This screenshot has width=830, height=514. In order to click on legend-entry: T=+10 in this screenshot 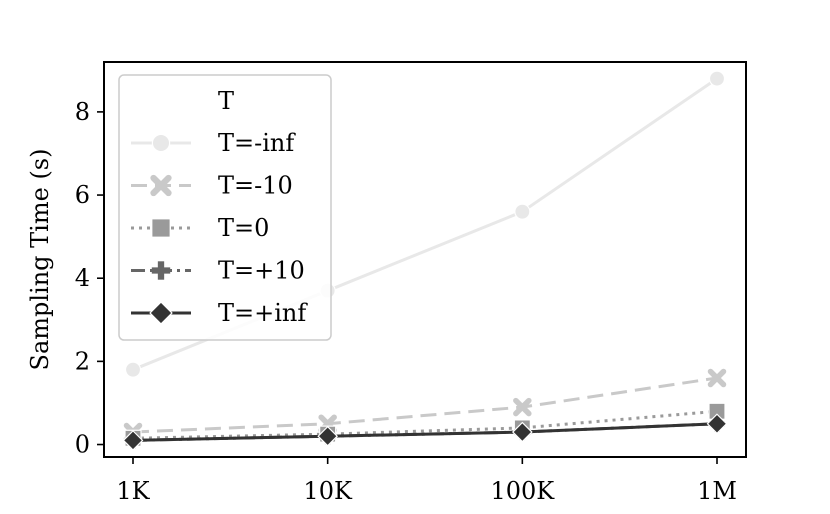, I will do `click(218, 271)`.